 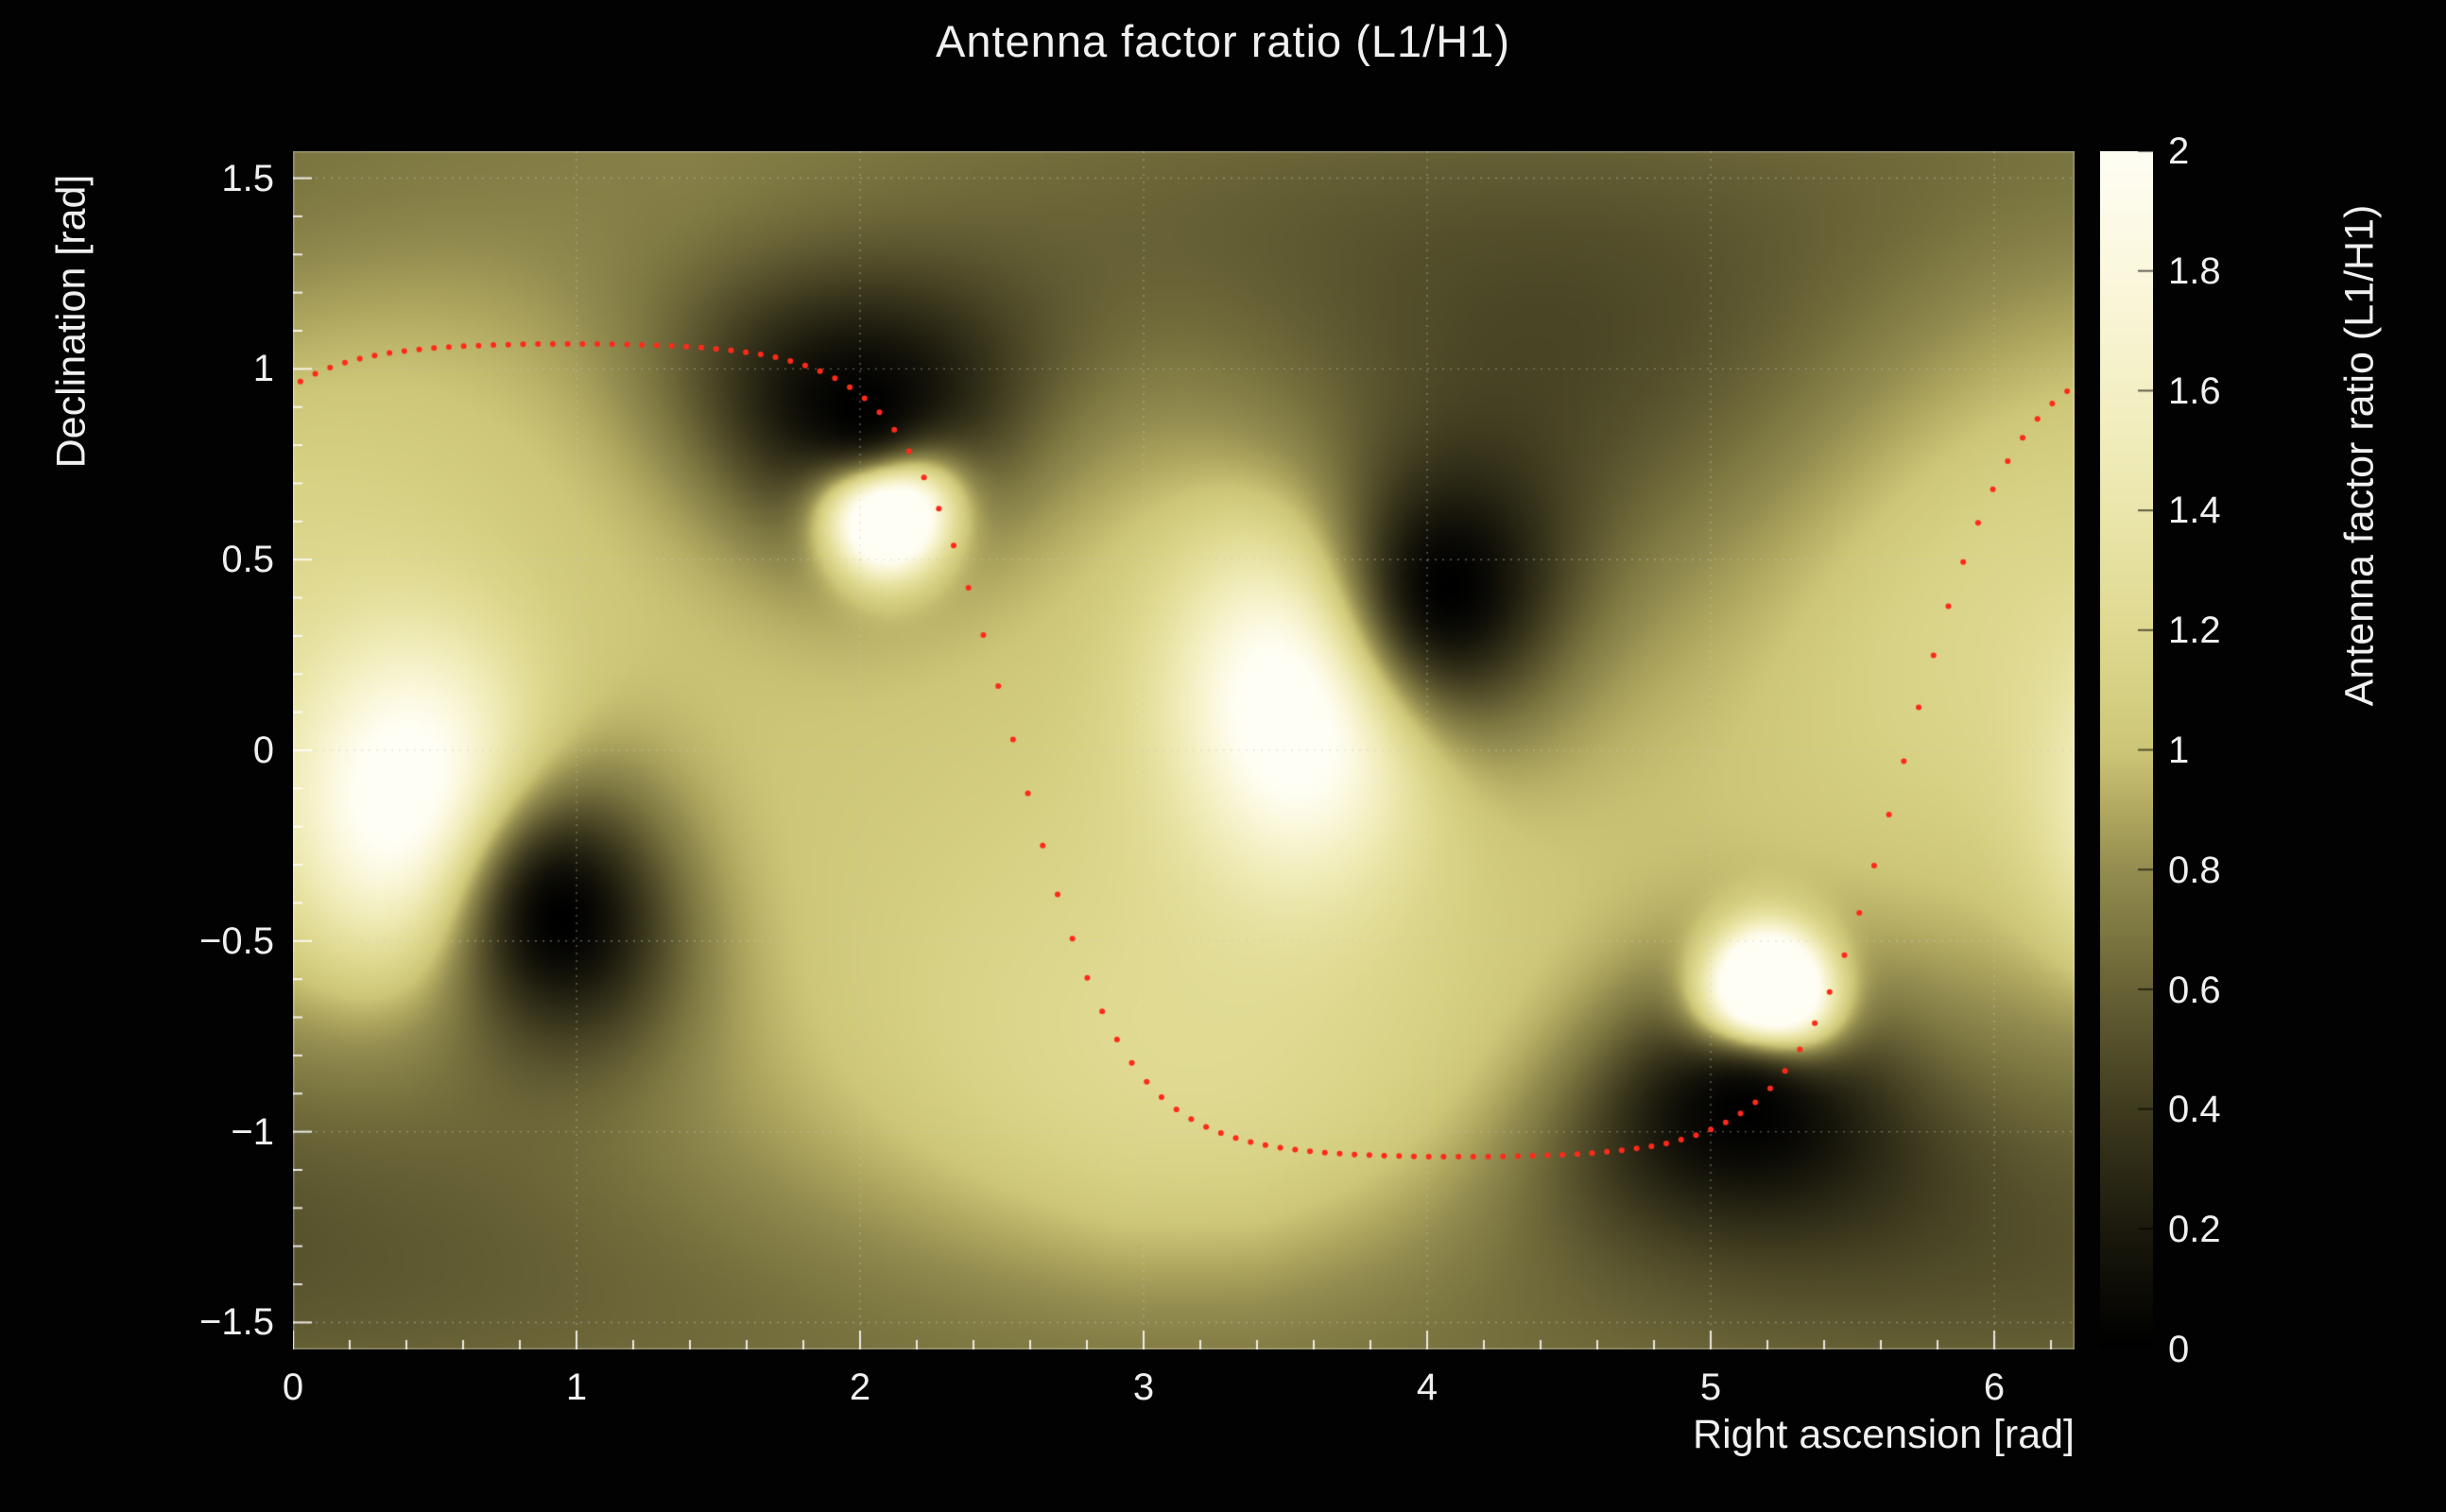 I want to click on colorbar-tick-label: 0.4, so click(x=2194, y=1110).